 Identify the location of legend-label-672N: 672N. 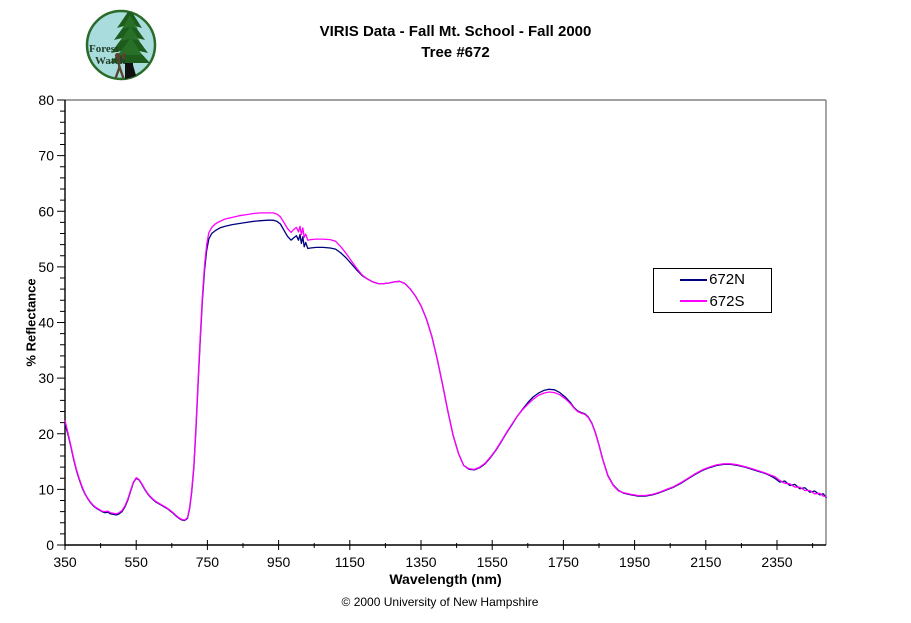
(727, 280).